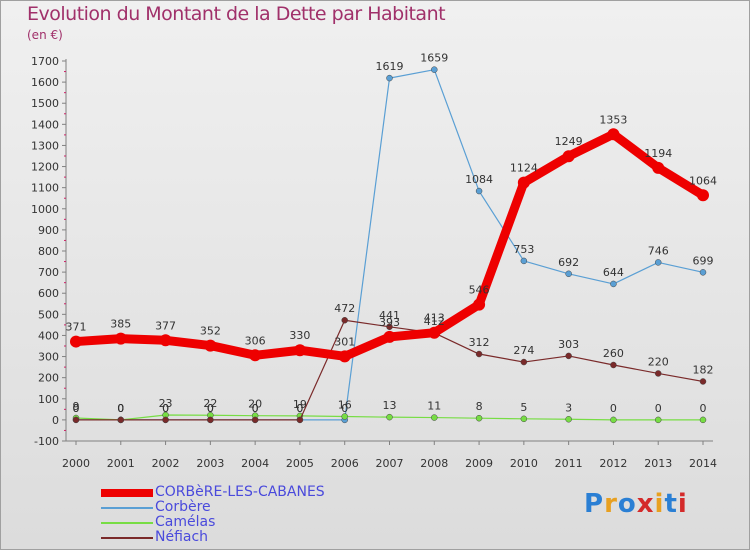 This screenshot has width=750, height=550. Describe the element at coordinates (55, 420) in the screenshot. I see `y-tick-label: 0` at that location.